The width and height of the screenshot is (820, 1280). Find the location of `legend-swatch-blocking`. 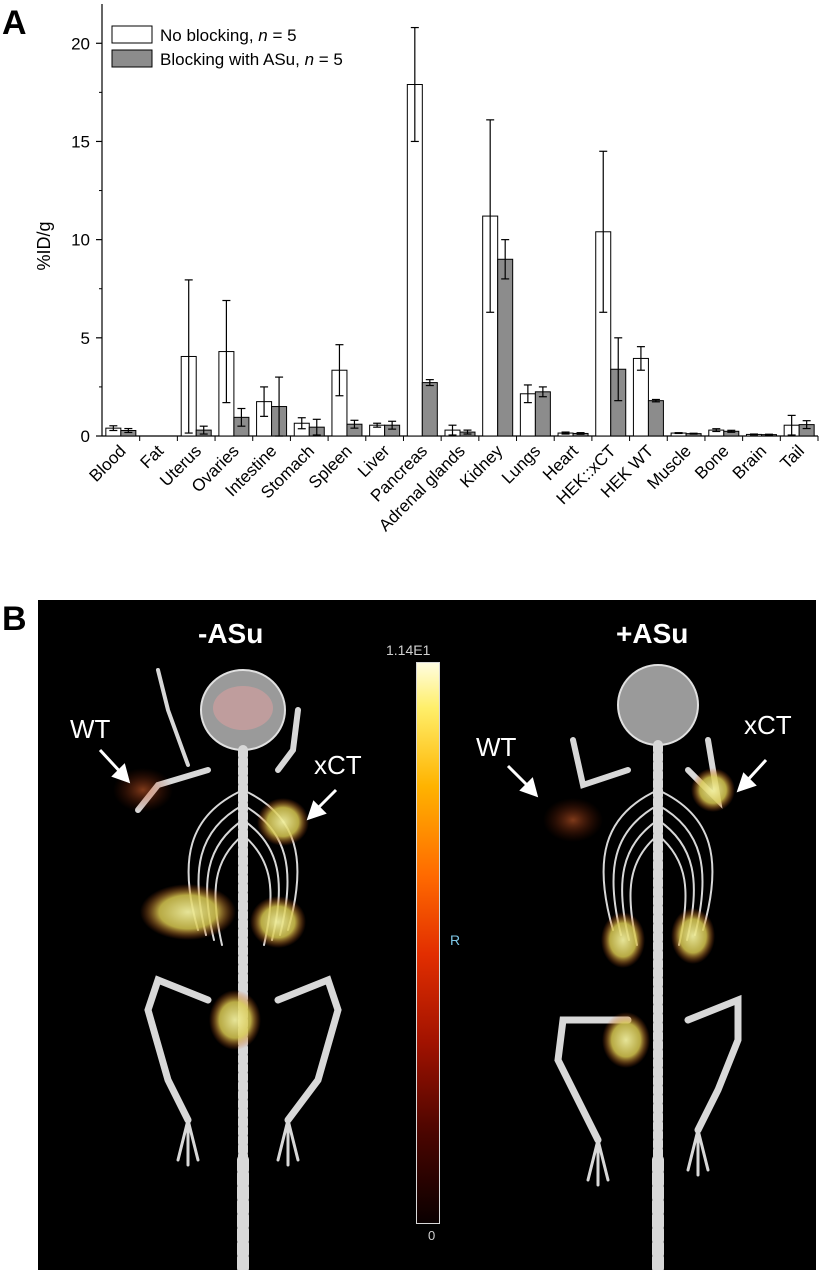

legend-swatch-blocking is located at coordinates (132, 58).